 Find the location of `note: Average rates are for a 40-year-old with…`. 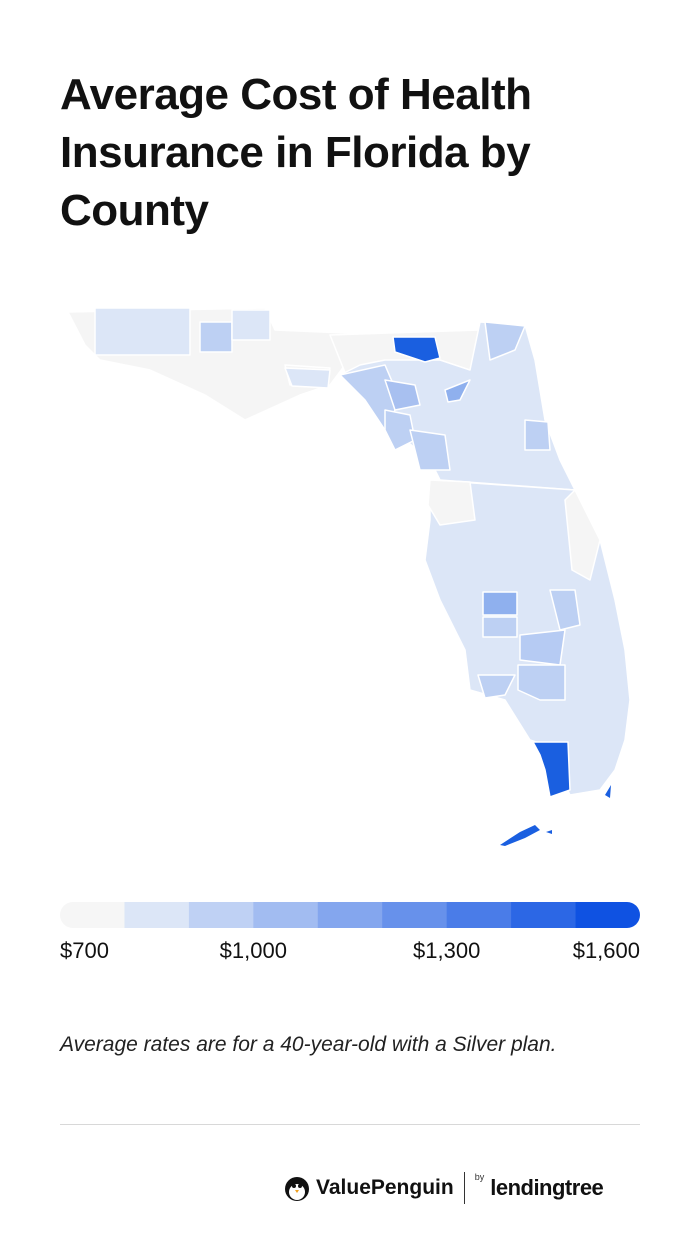

note: Average rates are for a 40-year-old with… is located at coordinates (308, 1044).